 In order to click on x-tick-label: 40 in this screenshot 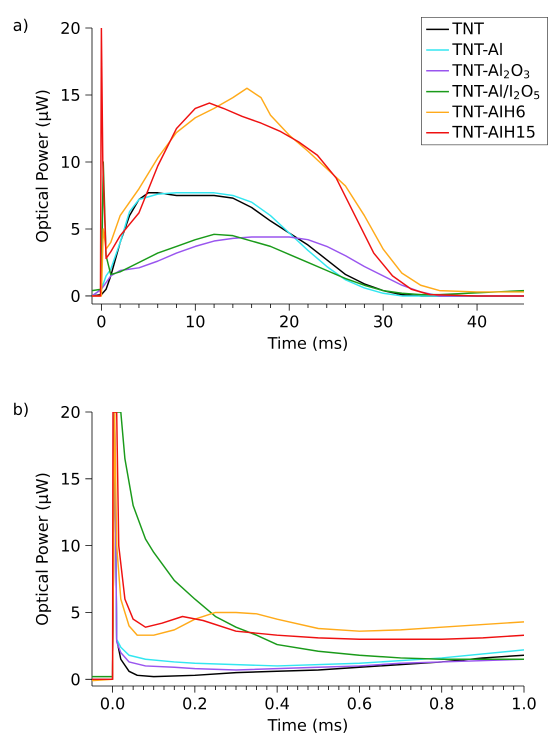, I will do `click(477, 321)`.